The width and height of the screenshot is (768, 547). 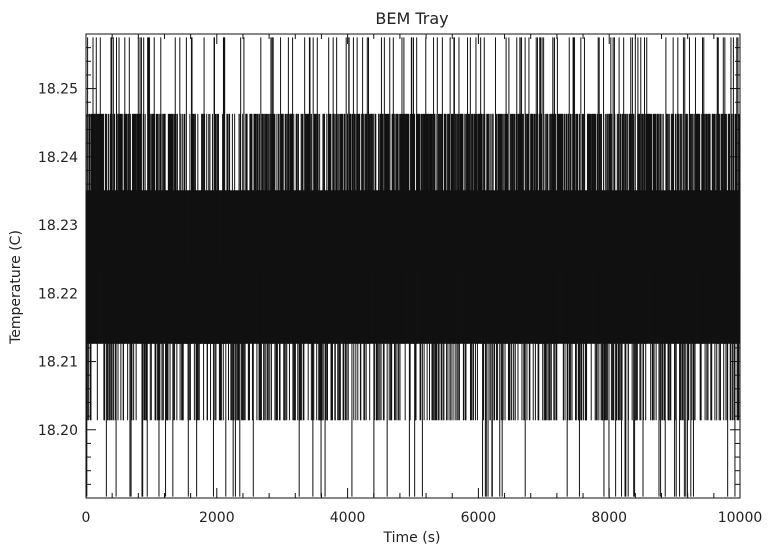 What do you see at coordinates (609, 518) in the screenshot?
I see `x-tick-label: 8000` at bounding box center [609, 518].